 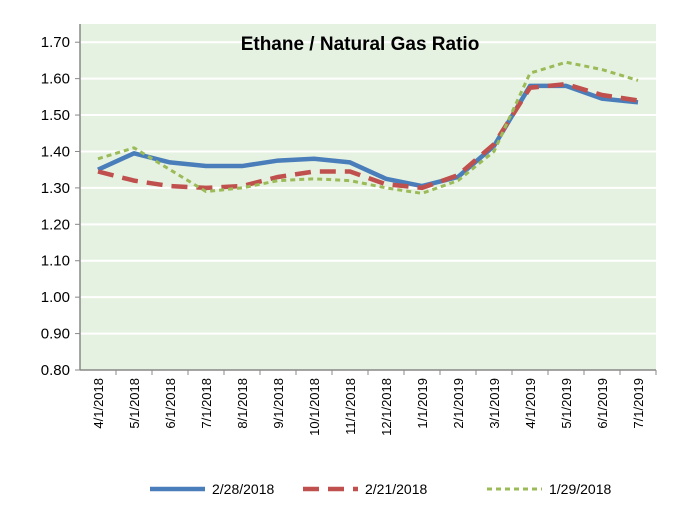 What do you see at coordinates (580, 489) in the screenshot?
I see `legend-label: 1/29/2018` at bounding box center [580, 489].